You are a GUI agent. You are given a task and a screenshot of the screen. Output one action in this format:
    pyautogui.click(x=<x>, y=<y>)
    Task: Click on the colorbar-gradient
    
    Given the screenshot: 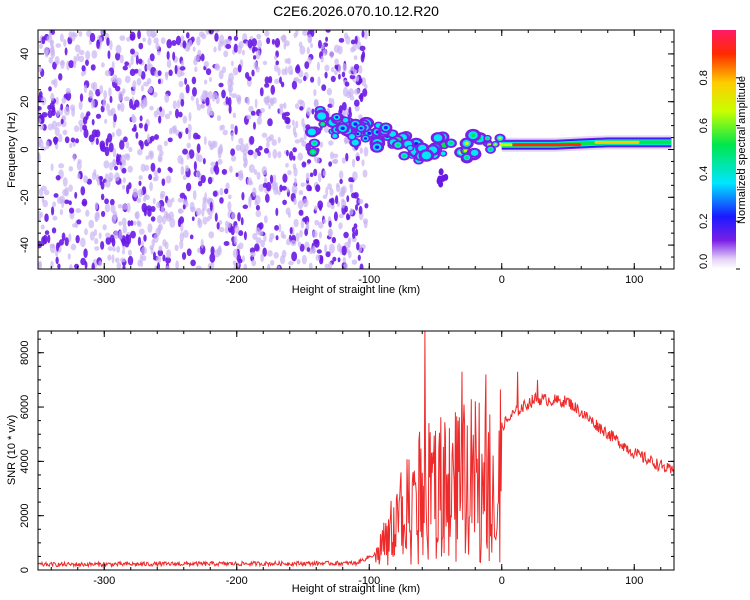 What is the action you would take?
    pyautogui.click(x=724, y=149)
    